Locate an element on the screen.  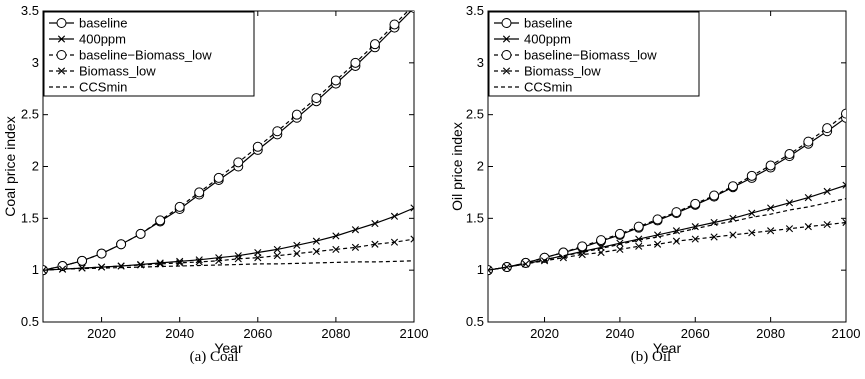
legend-entry: 400ppm is located at coordinates (87, 39).